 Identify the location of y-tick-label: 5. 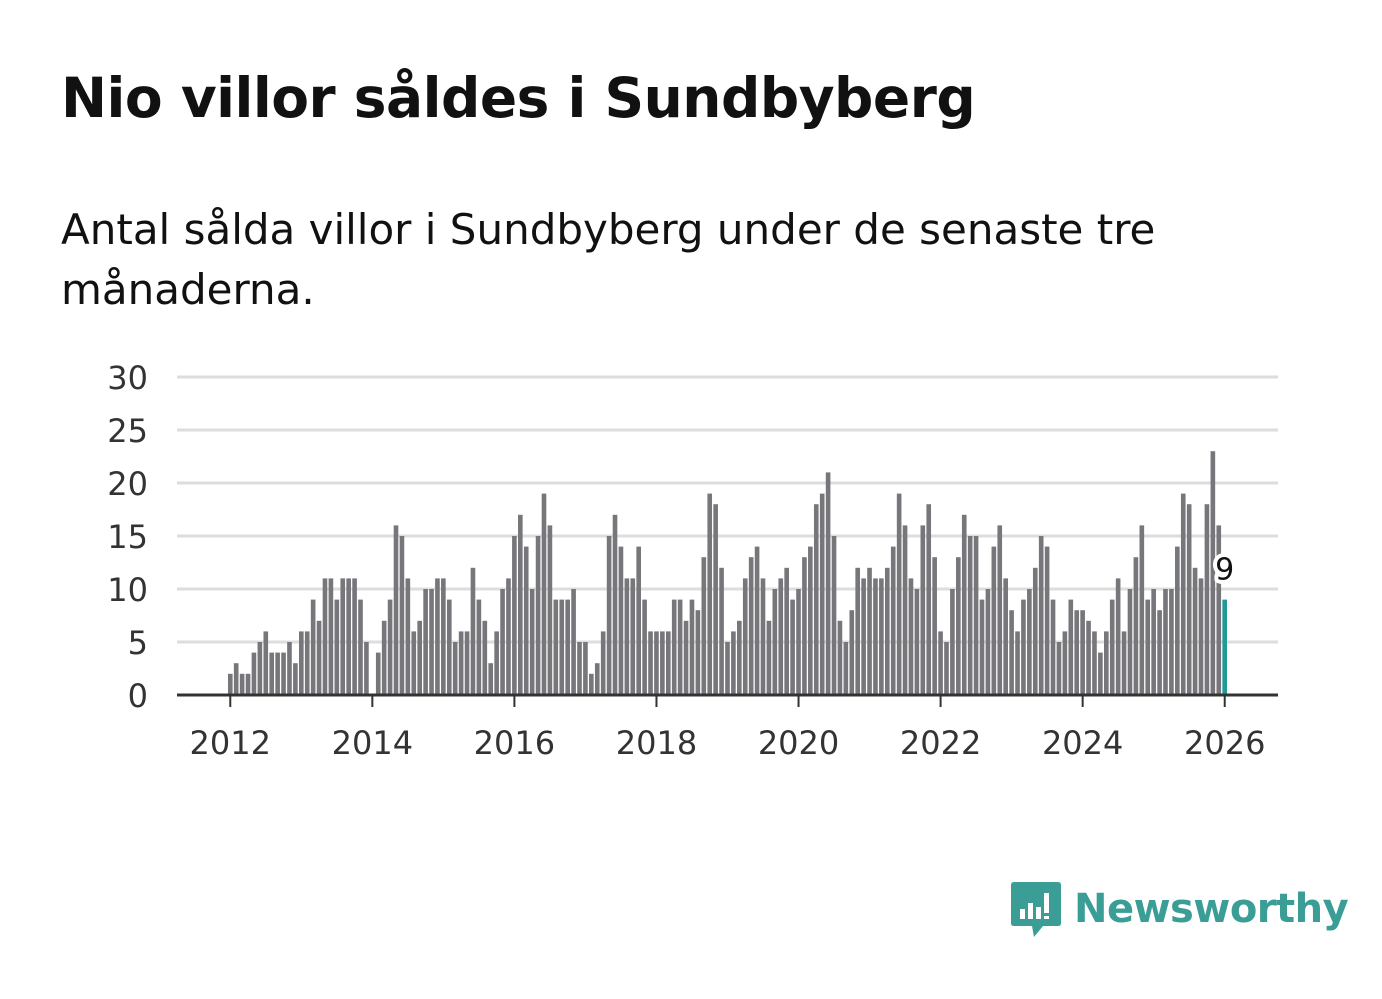
(138, 643).